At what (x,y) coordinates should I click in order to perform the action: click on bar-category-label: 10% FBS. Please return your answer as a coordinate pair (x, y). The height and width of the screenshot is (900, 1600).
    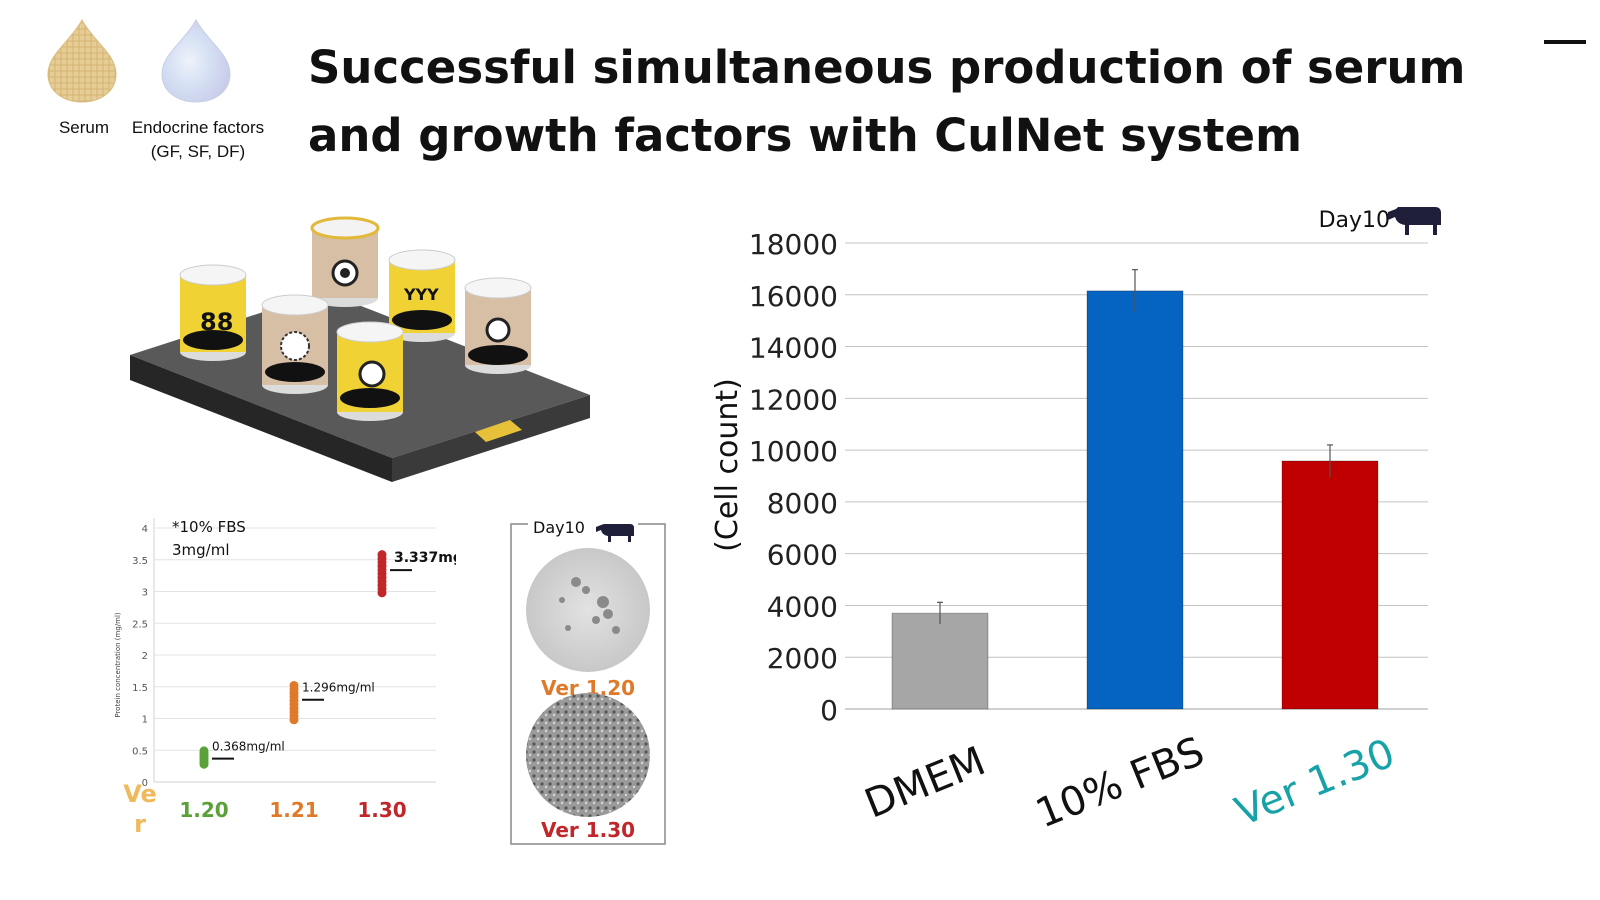
    Looking at the image, I should click on (1120, 782).